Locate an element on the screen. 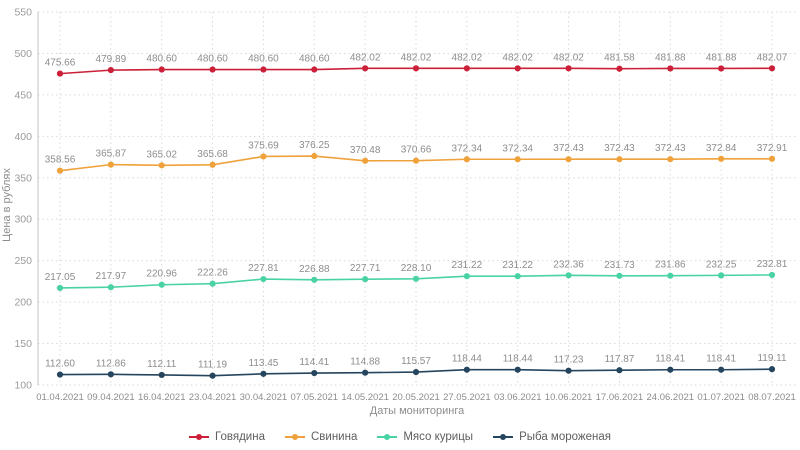 Image resolution: width=800 pixels, height=450 pixels. data-label: 482.02 is located at coordinates (517, 57).